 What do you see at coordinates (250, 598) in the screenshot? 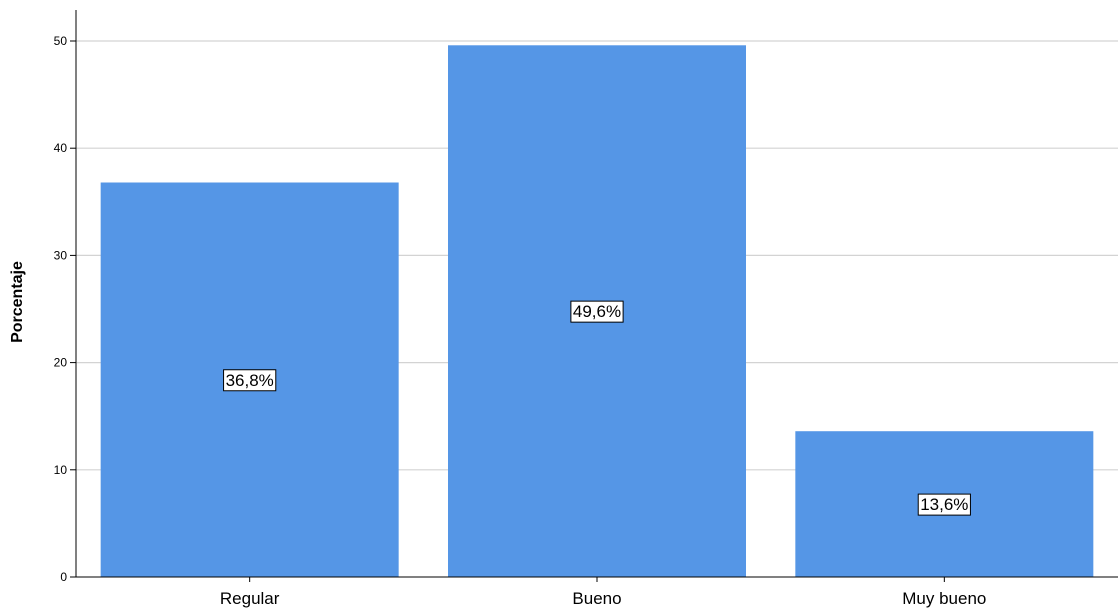
I see `x-tick-label: Regular` at bounding box center [250, 598].